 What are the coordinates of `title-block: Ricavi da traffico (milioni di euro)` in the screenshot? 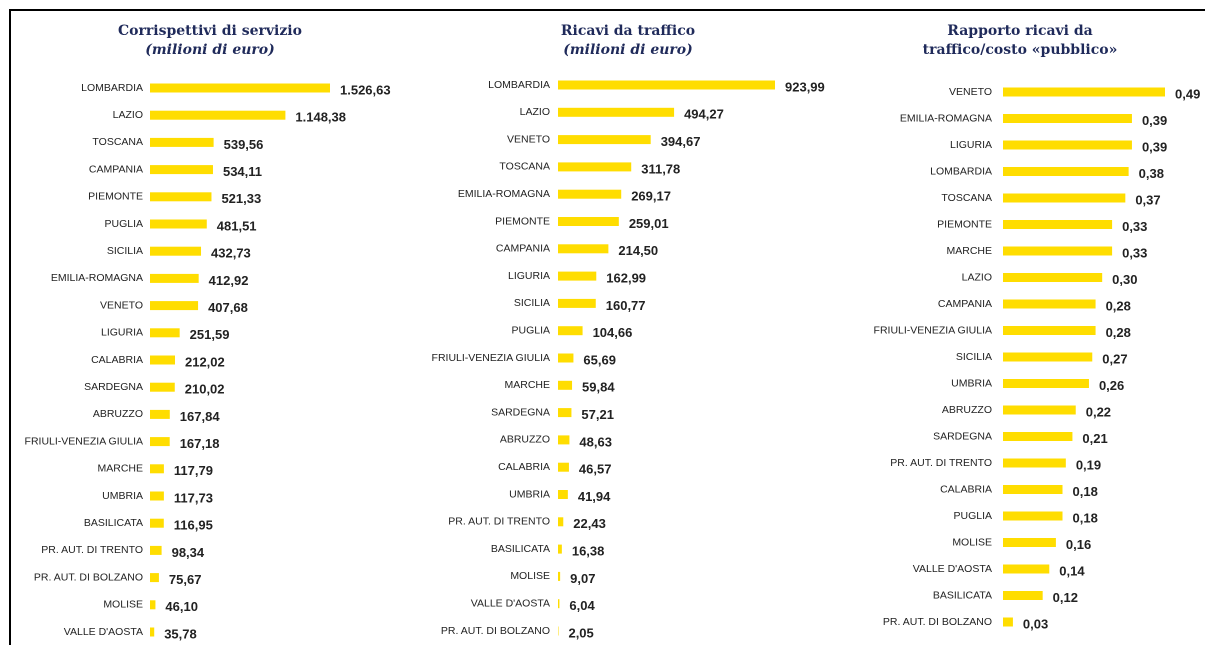 It's located at (628, 41).